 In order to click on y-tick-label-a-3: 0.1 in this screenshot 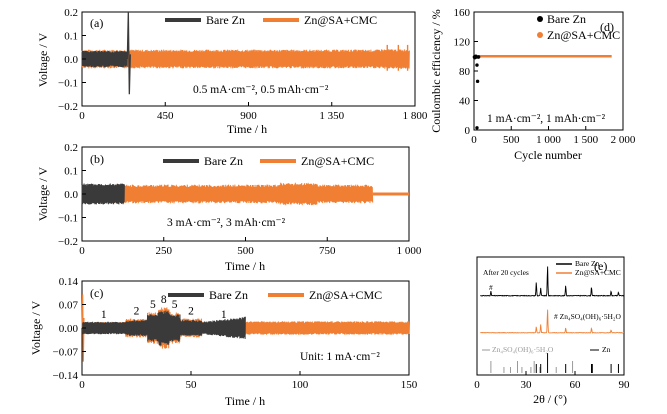, I will do `click(71, 37)`.